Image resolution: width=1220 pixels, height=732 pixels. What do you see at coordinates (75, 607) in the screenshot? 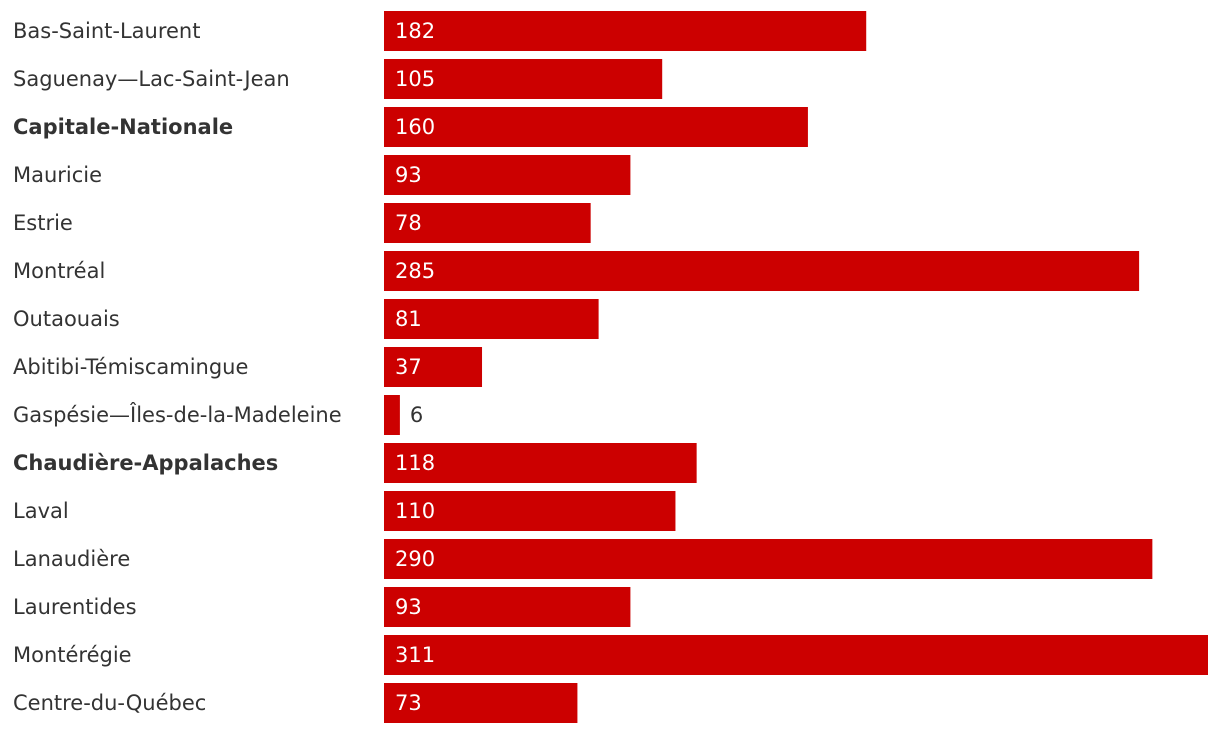
I see `category-label: Laurentides` at bounding box center [75, 607].